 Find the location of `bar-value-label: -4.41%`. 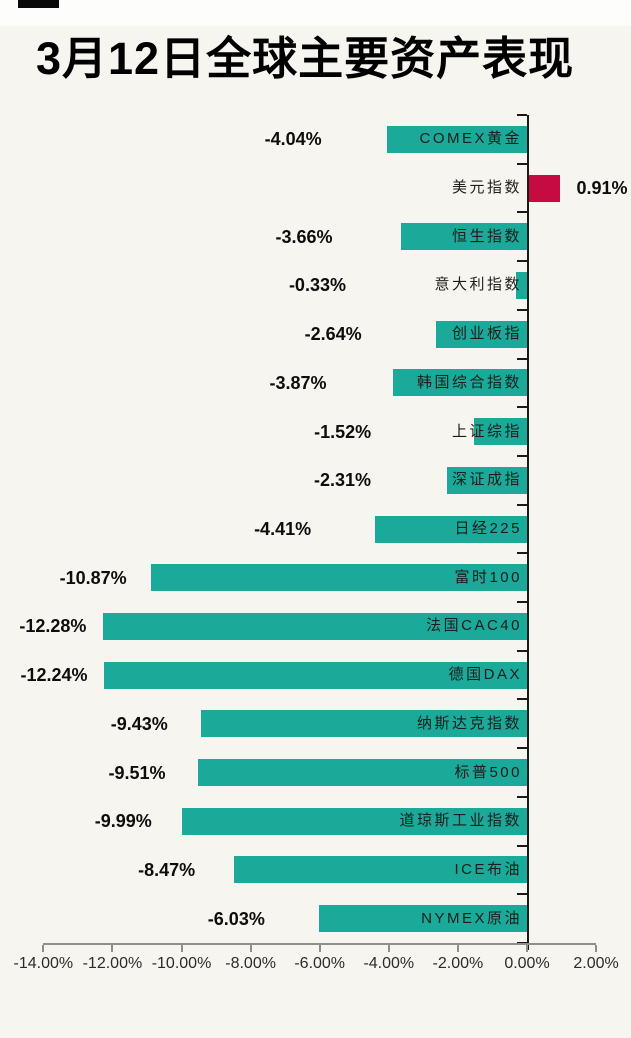

bar-value-label: -4.41% is located at coordinates (283, 529).